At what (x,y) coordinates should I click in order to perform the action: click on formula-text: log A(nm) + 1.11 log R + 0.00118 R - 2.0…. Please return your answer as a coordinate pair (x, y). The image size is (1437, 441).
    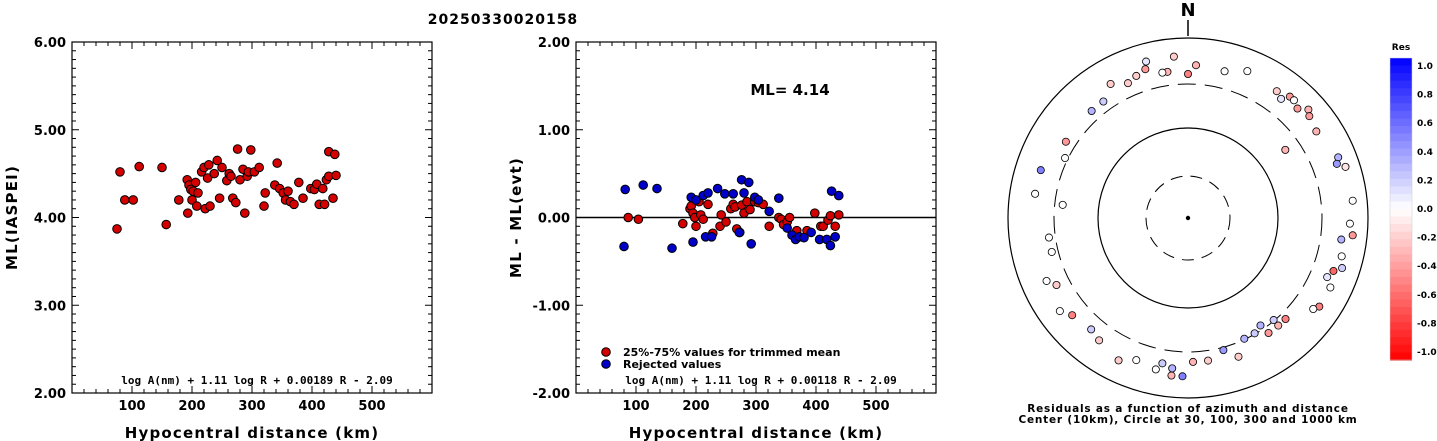
    Looking at the image, I should click on (761, 380).